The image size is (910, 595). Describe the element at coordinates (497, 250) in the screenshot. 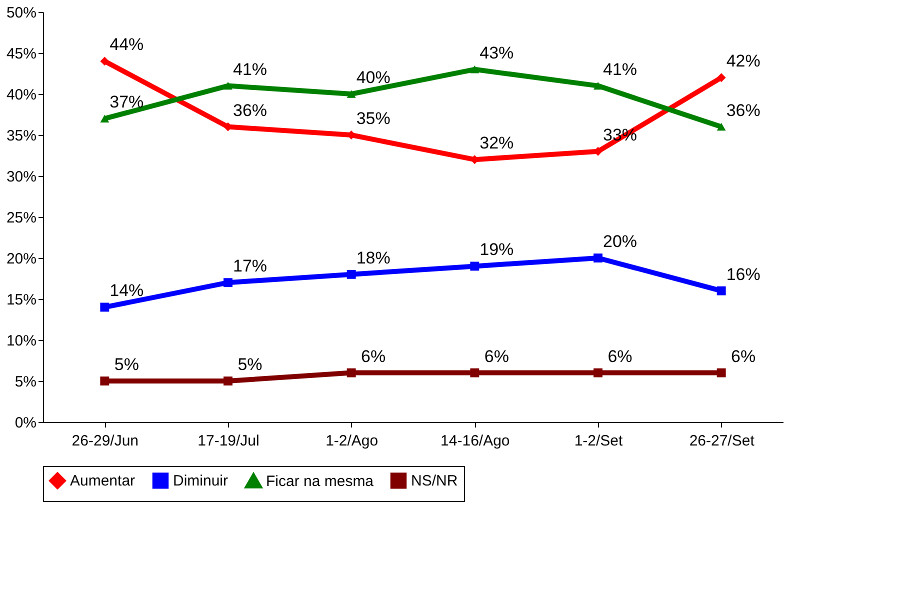

I see `data-label: 19%` at that location.